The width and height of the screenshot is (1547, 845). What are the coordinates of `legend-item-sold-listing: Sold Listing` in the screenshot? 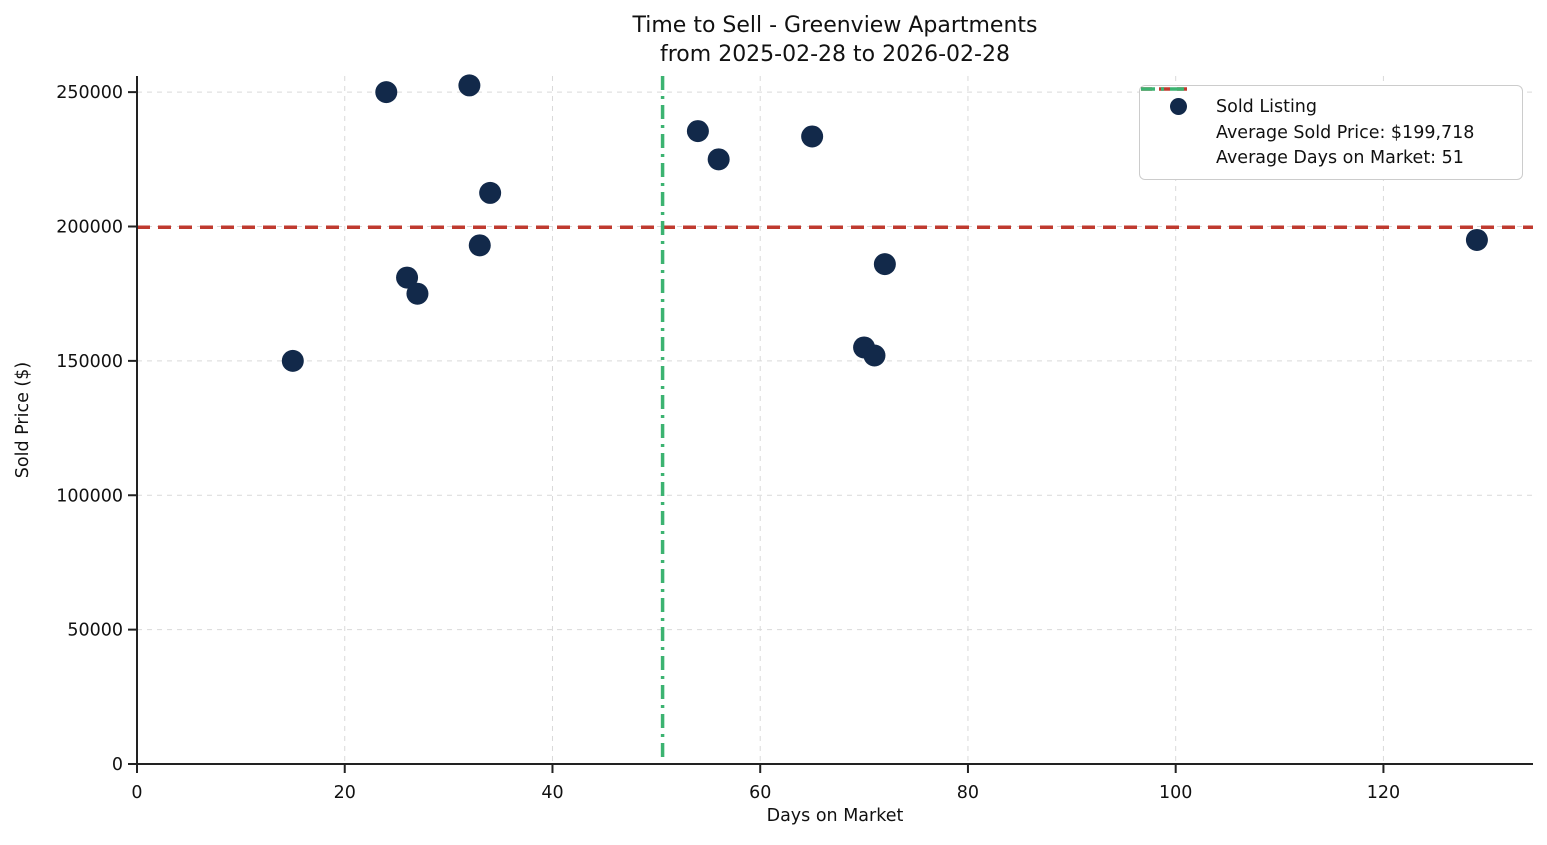 It's located at (1329, 107).